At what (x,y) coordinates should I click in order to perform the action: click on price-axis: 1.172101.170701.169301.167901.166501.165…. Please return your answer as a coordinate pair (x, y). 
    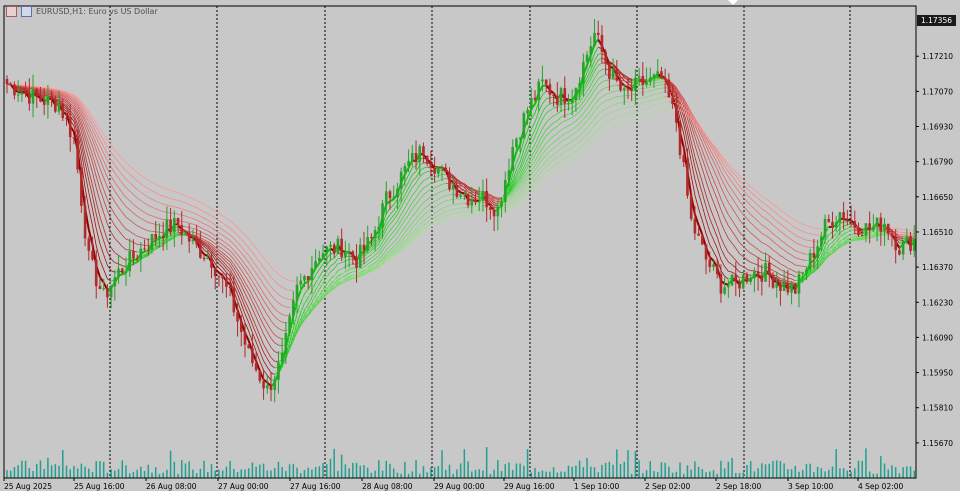
    Looking at the image, I should click on (934, 250).